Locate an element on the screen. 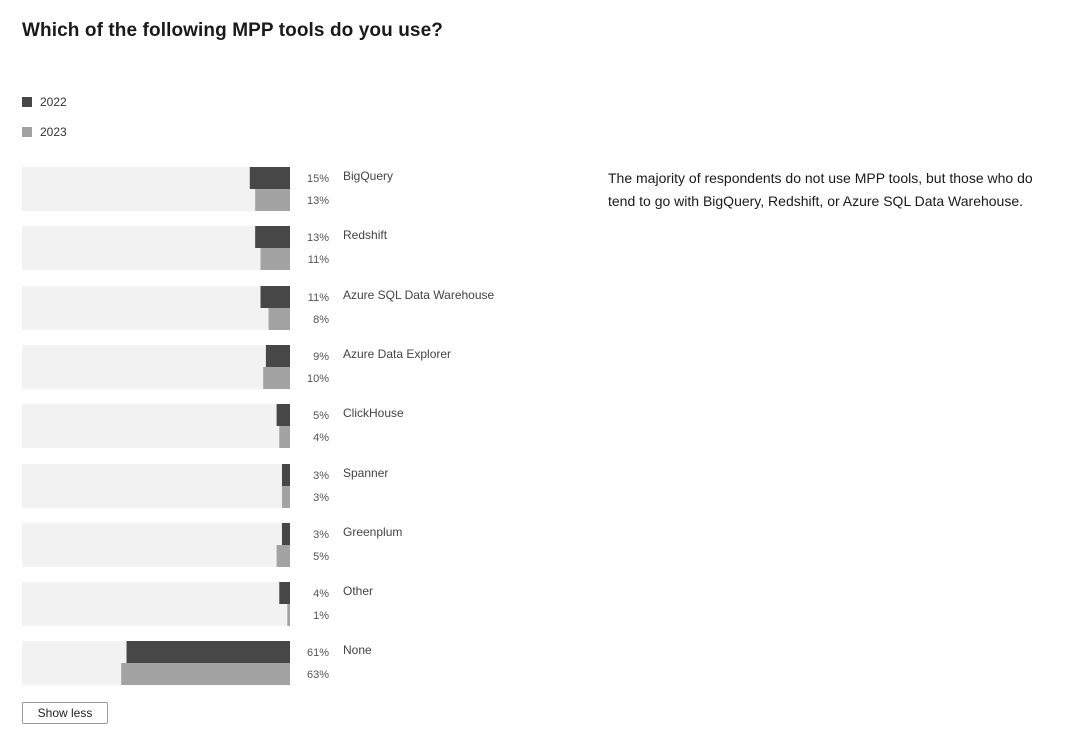 The height and width of the screenshot is (734, 1080). legend-label-2022: 2022 is located at coordinates (53, 102).